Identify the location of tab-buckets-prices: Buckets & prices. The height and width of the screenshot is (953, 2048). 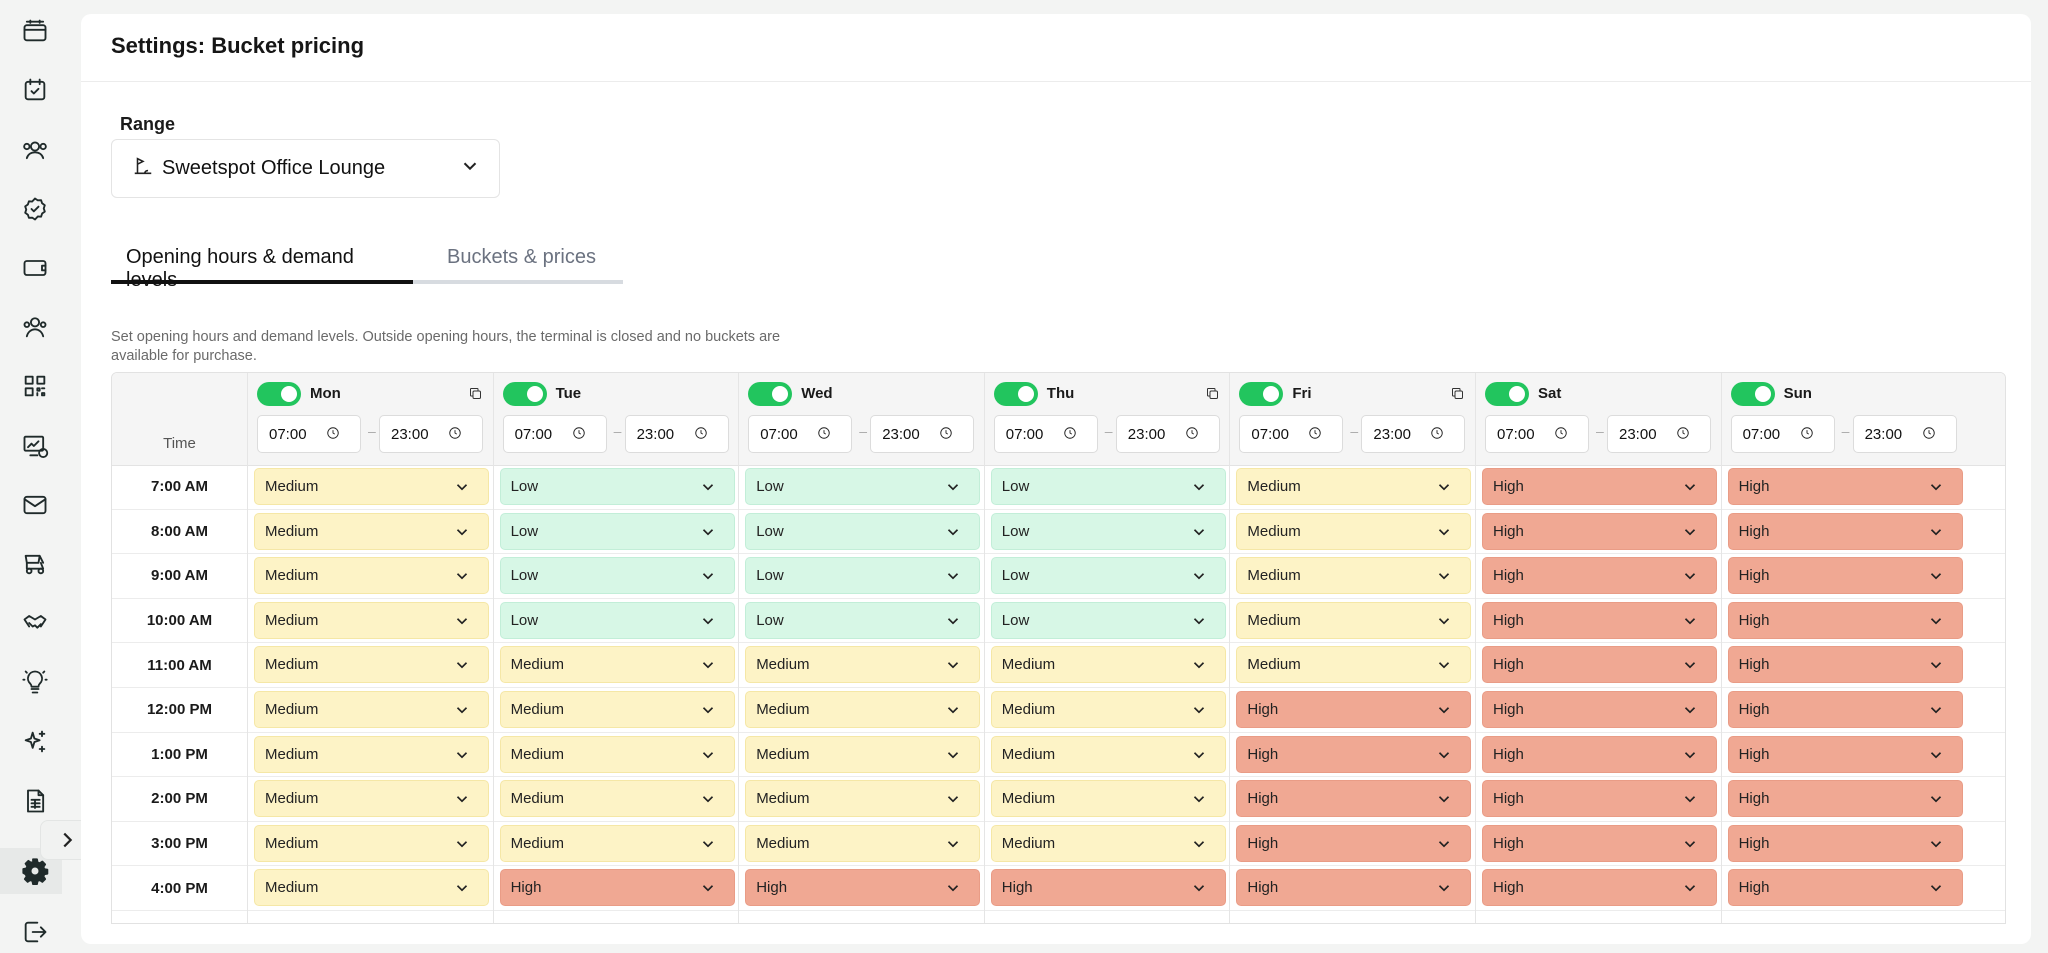
(518, 257).